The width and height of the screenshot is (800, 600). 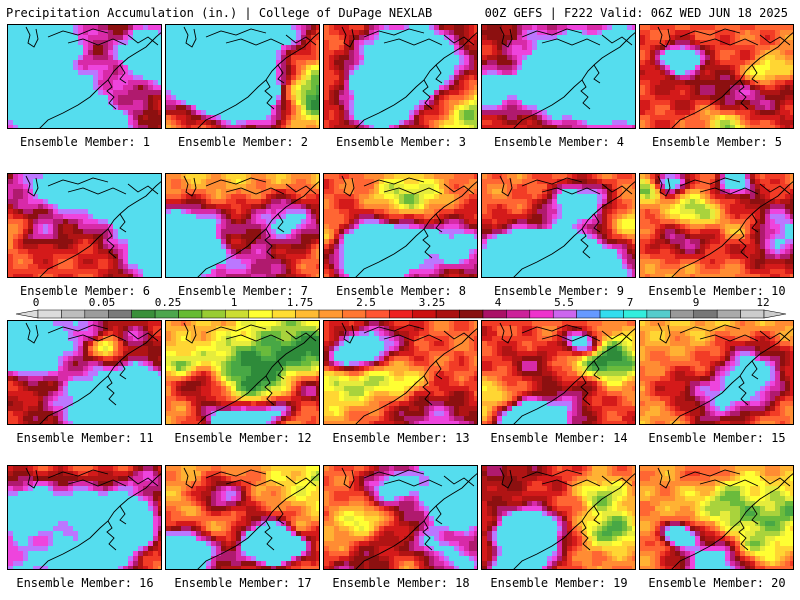 What do you see at coordinates (775, 314) in the screenshot?
I see `colorbar-max-arrow` at bounding box center [775, 314].